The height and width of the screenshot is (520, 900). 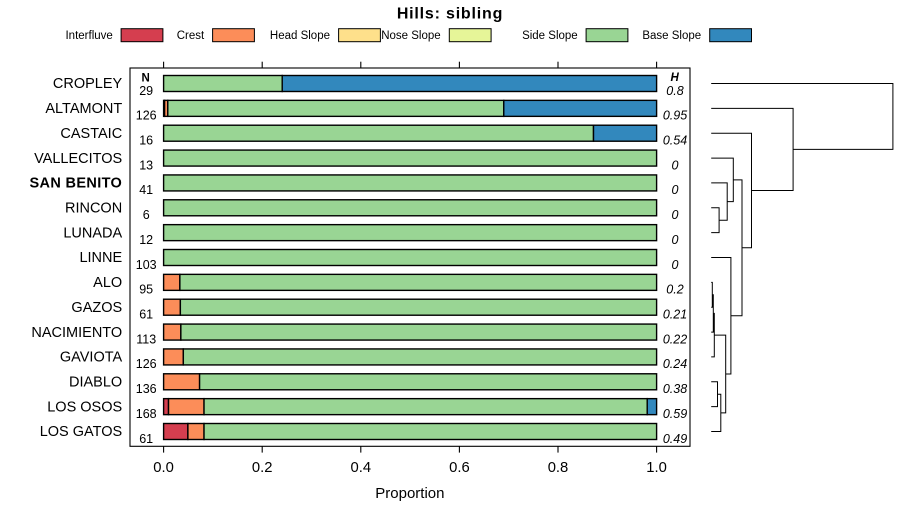 I want to click on svg-text: RINCON, so click(x=93, y=209).